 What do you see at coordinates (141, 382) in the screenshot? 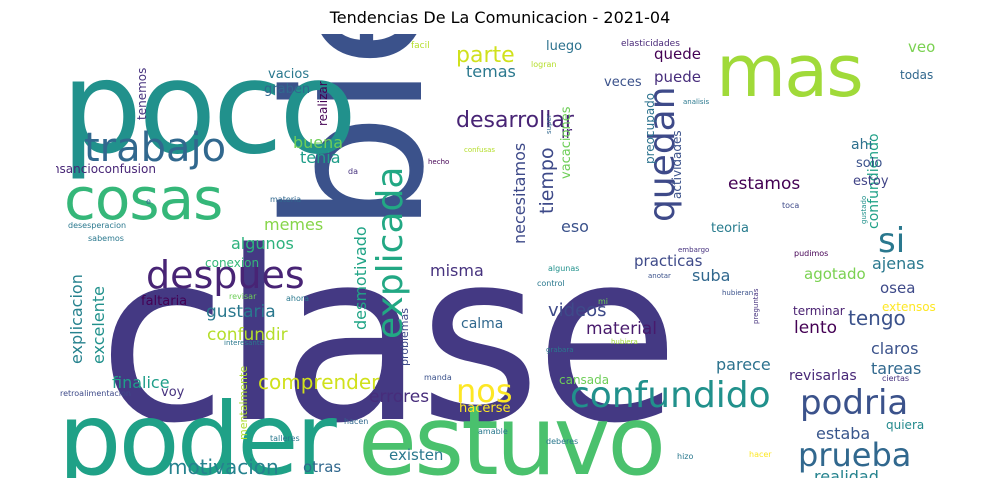
I see `word-finalice: finalice` at bounding box center [141, 382].